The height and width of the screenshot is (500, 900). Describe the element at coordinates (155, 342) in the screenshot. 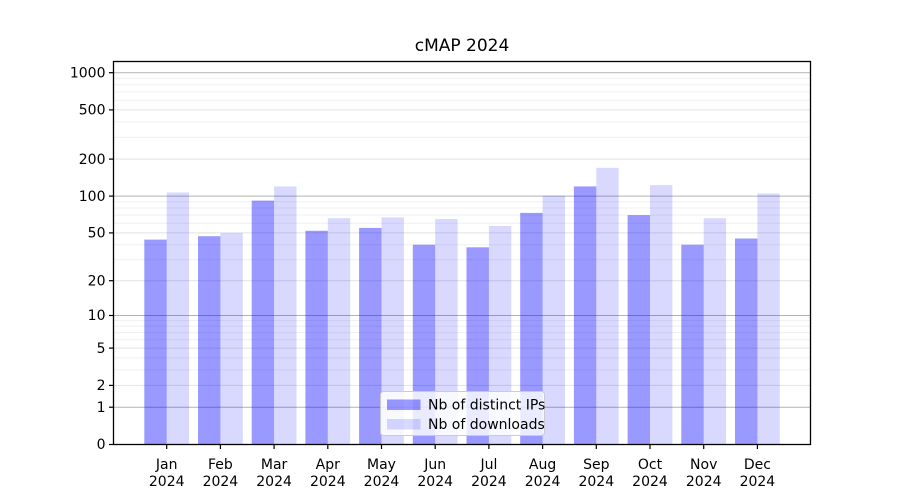

I see `bar-jan-distinct-ips` at that location.